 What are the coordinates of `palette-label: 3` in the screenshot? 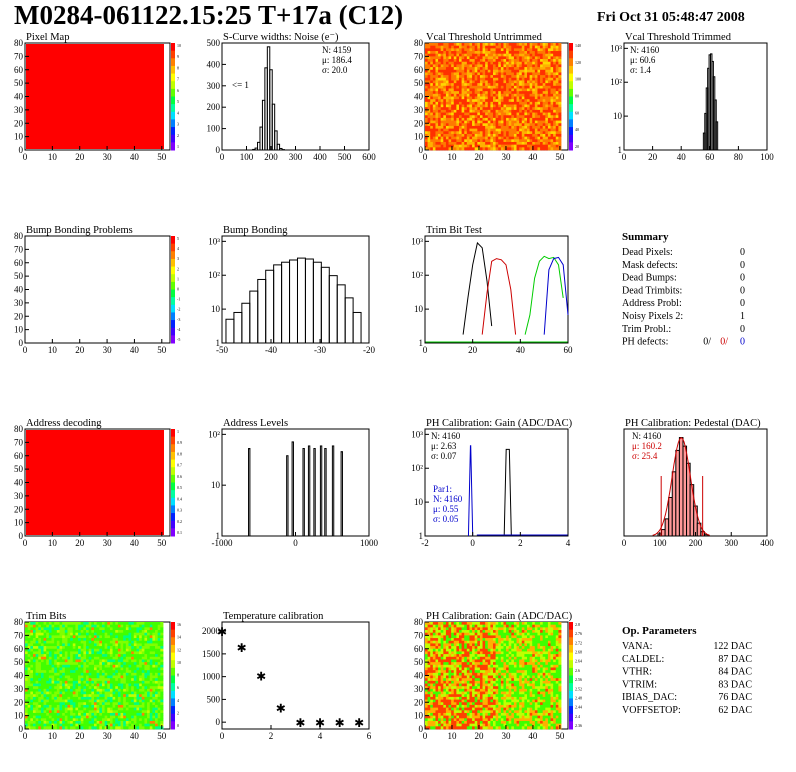 It's located at (178, 124).